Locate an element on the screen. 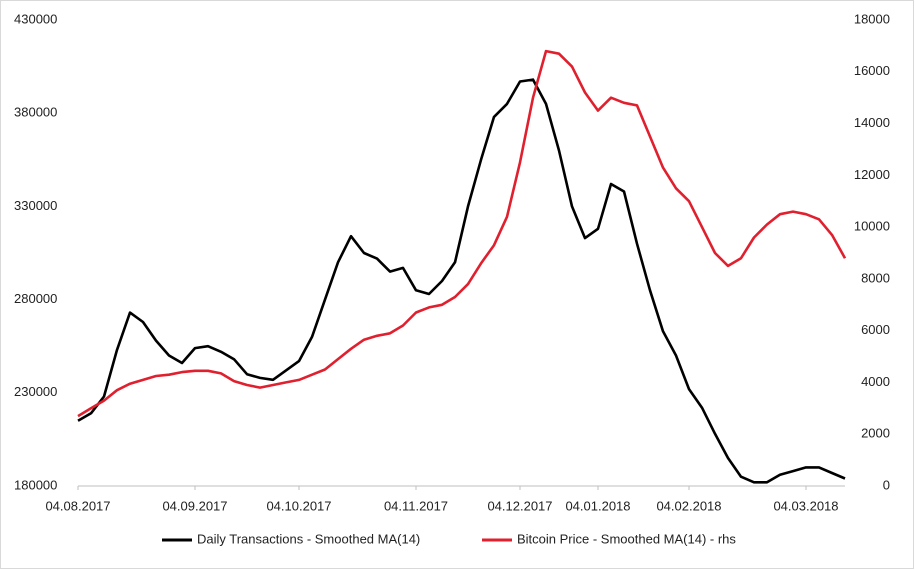 The height and width of the screenshot is (570, 915). y2-tick-label: 0 is located at coordinates (886, 484).